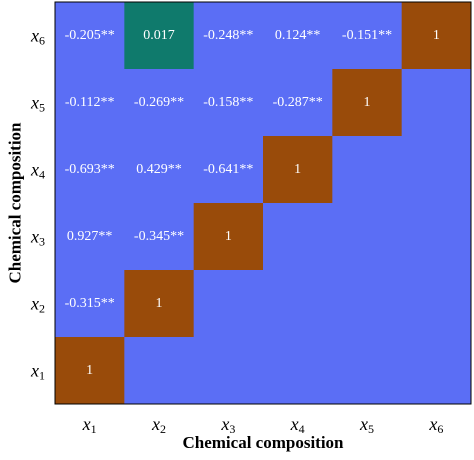 This screenshot has height=460, width=474. Describe the element at coordinates (298, 102) in the screenshot. I see `cell-value-label: -0.287**` at that location.